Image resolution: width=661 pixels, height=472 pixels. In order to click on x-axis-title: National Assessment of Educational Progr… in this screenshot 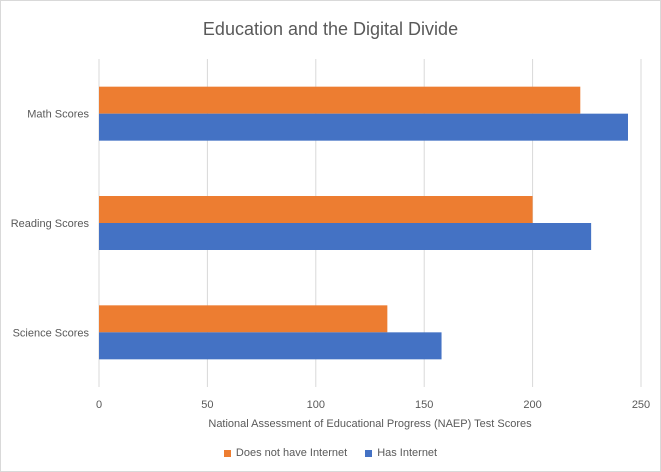, I will do `click(370, 424)`.